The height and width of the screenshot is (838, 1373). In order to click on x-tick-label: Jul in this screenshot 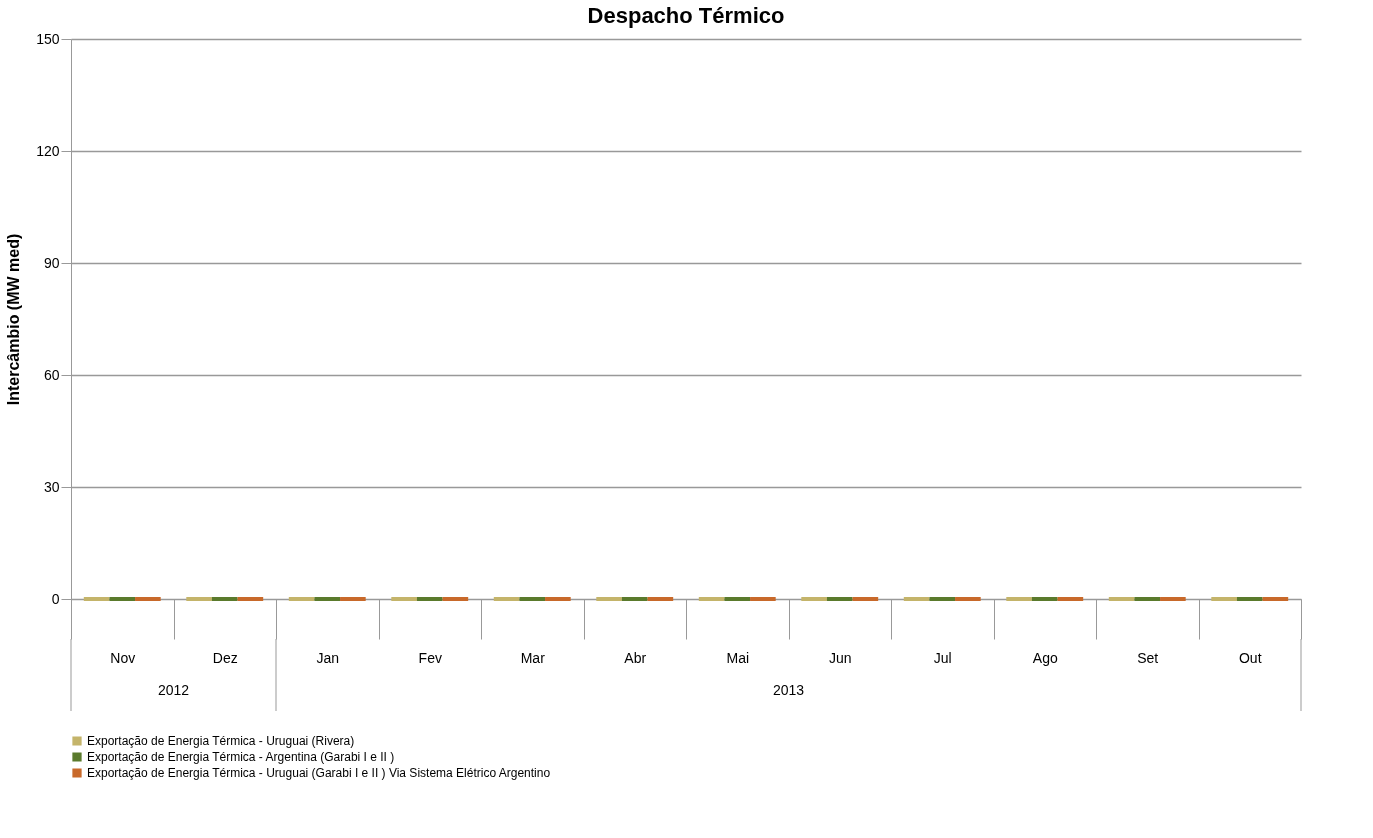, I will do `click(942, 657)`.